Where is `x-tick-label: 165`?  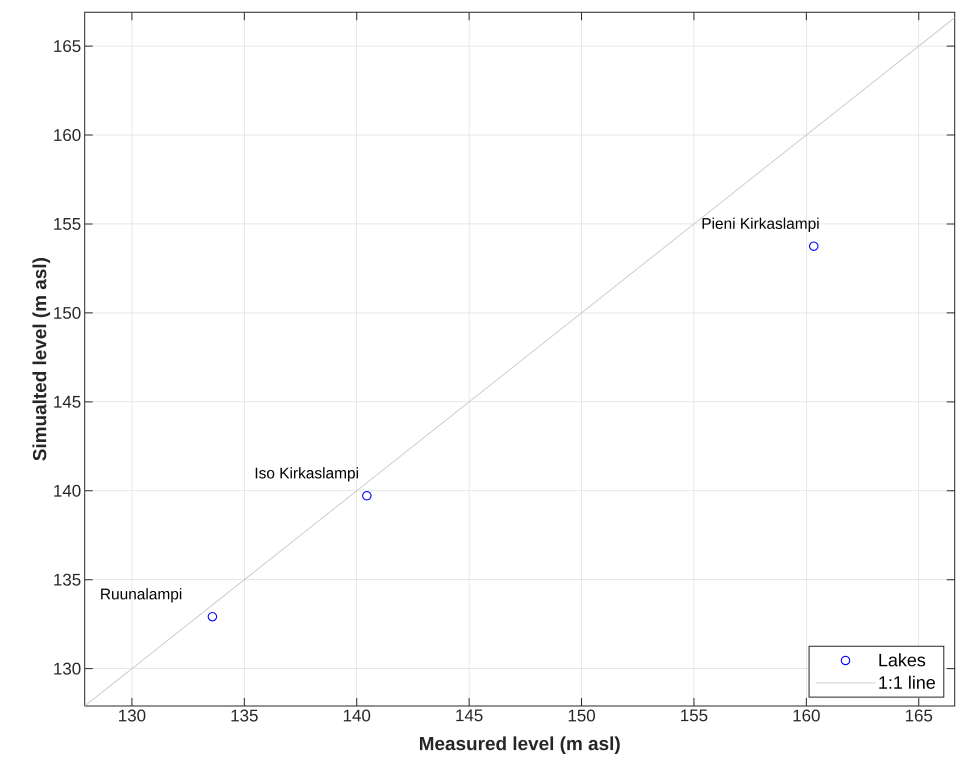
x-tick-label: 165 is located at coordinates (919, 716).